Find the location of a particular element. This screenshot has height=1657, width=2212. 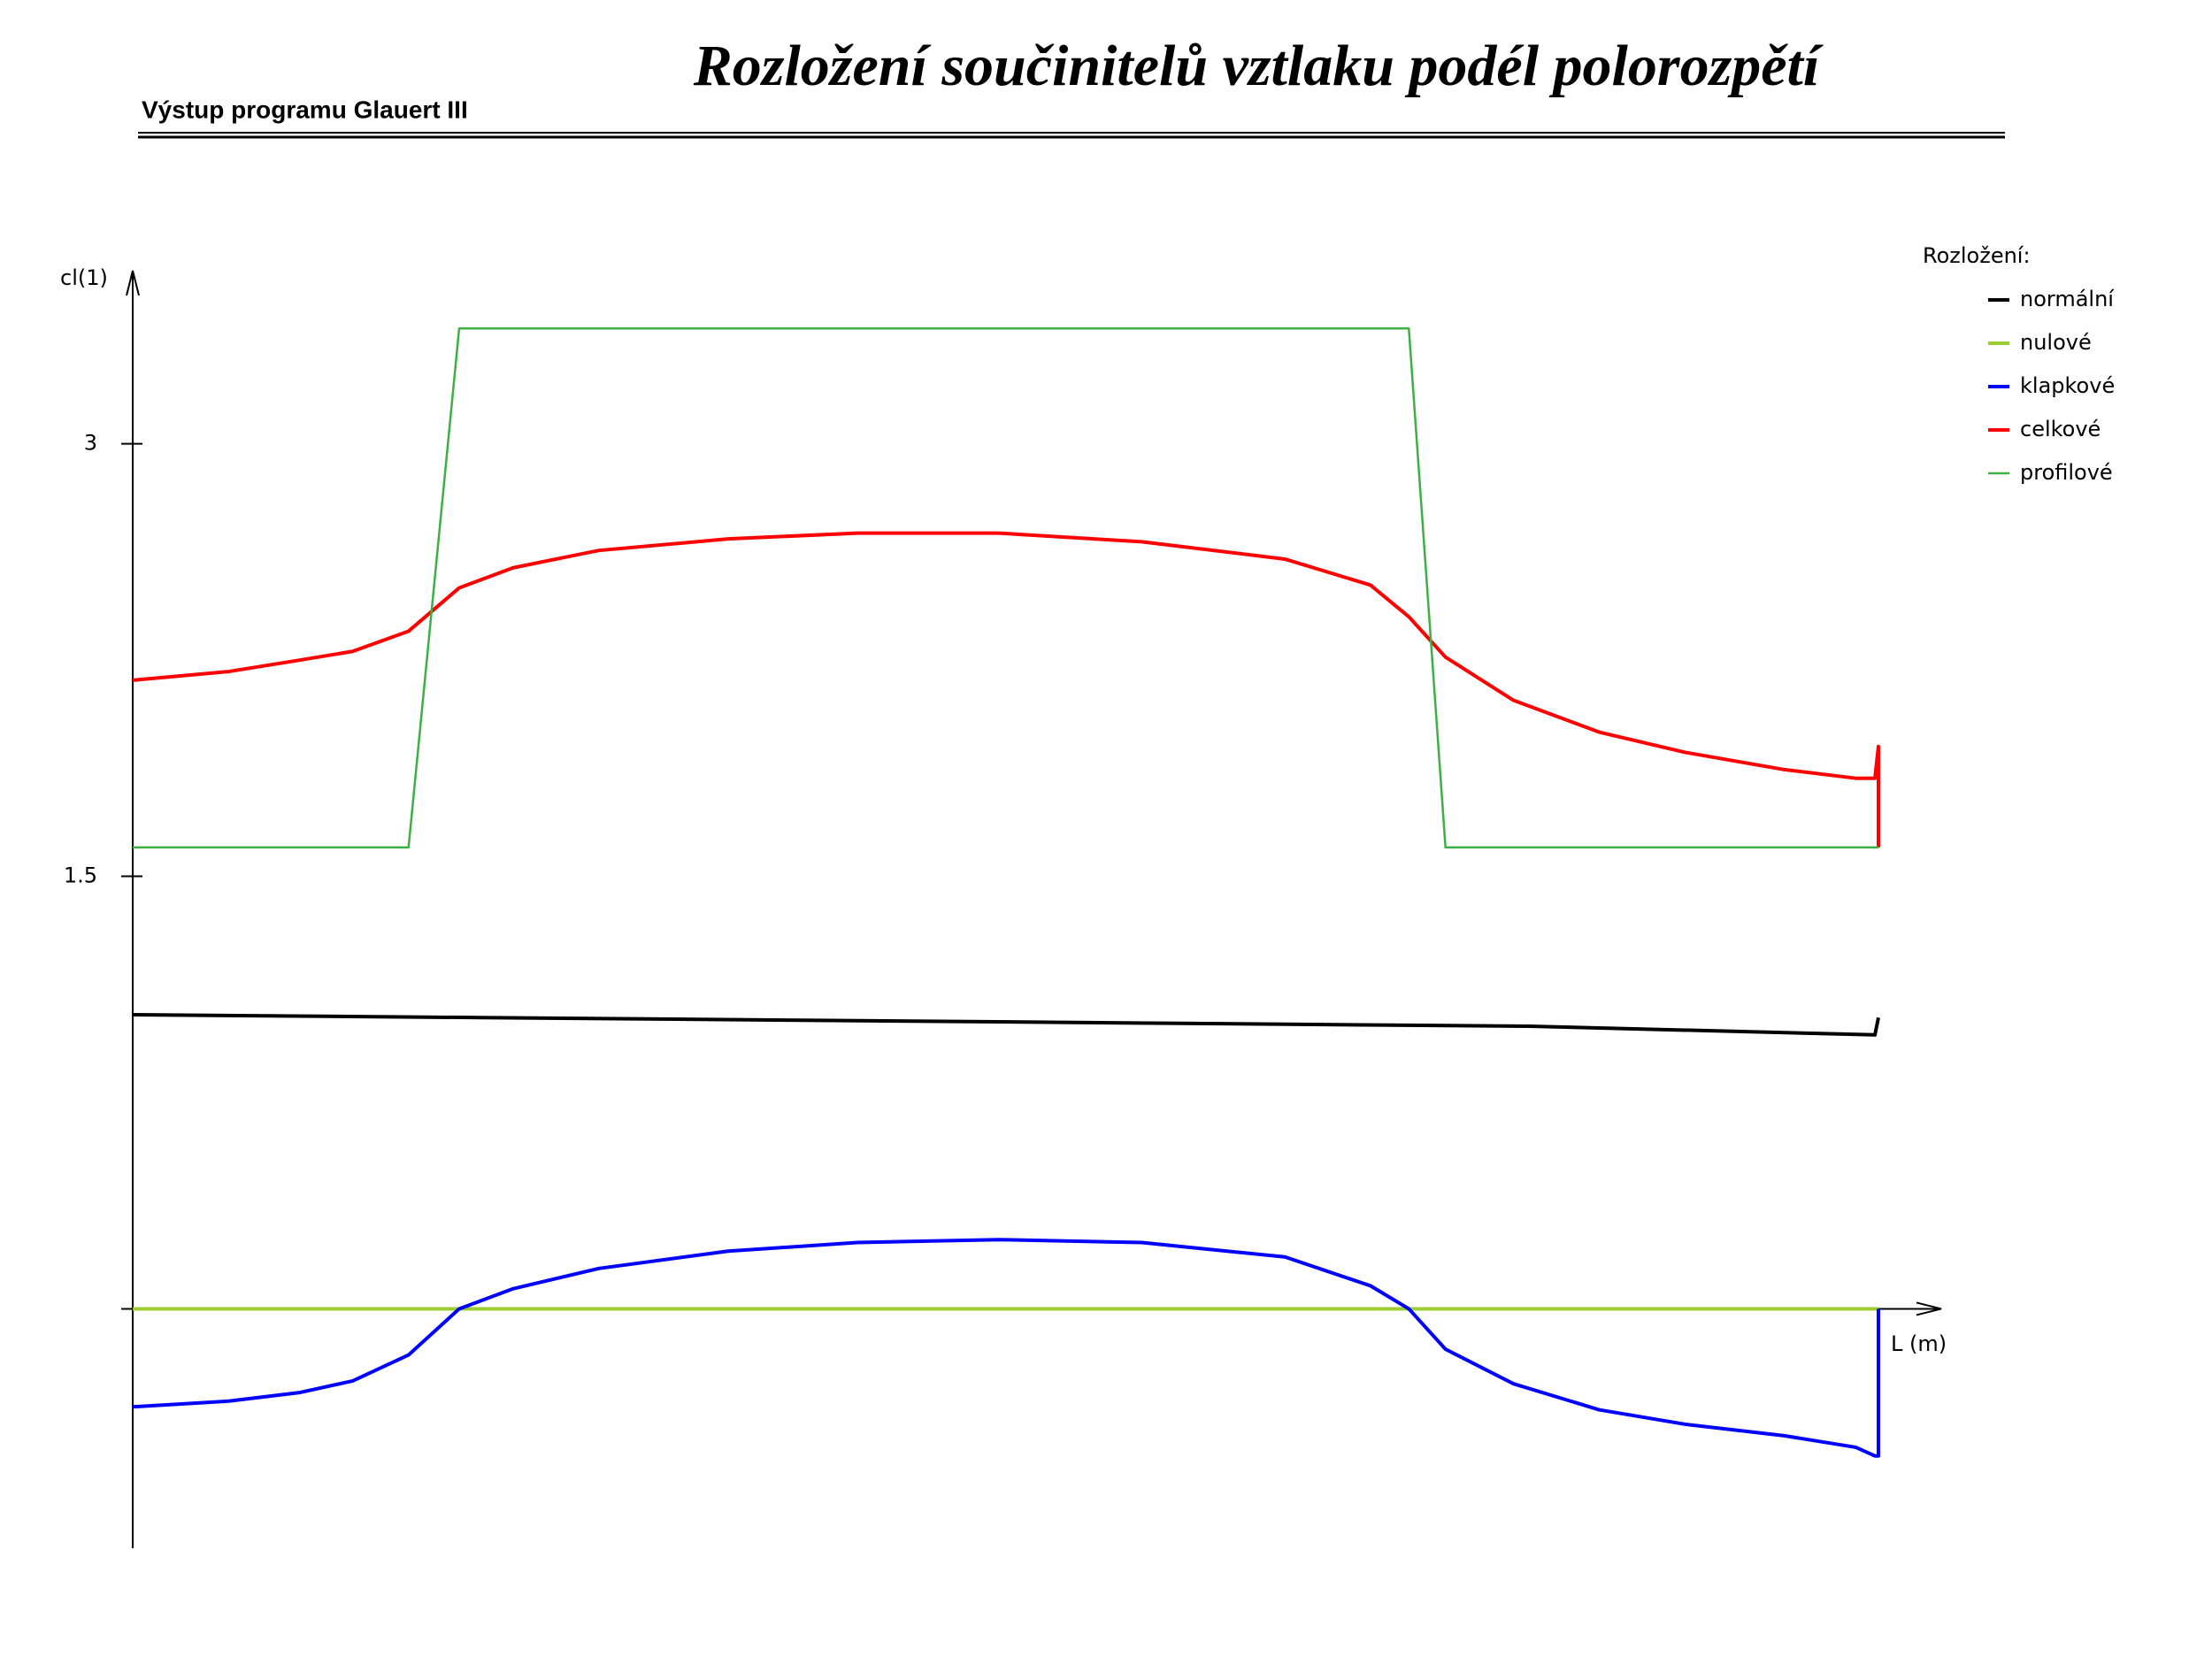

y-axis-arrow is located at coordinates (133, 283).